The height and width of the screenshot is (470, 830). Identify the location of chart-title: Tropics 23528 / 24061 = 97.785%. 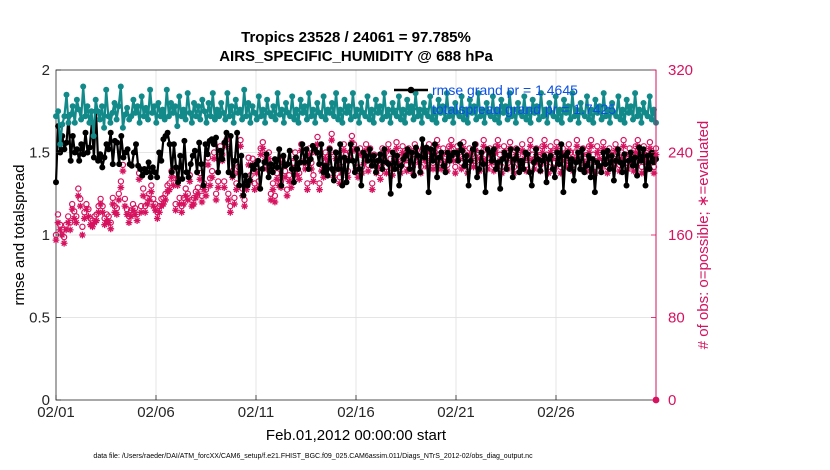
(356, 37).